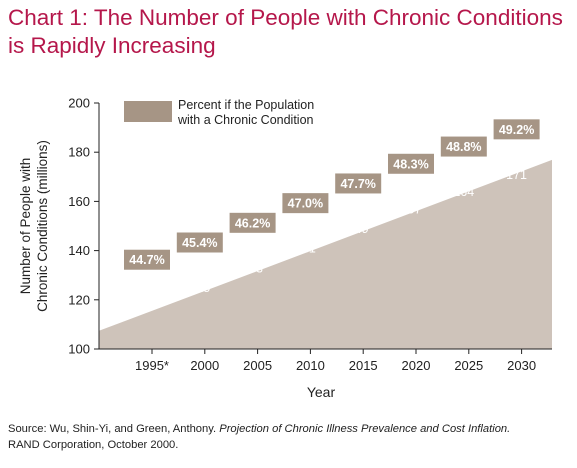  Describe the element at coordinates (257, 365) in the screenshot. I see `x-tick-label: 2005` at that location.